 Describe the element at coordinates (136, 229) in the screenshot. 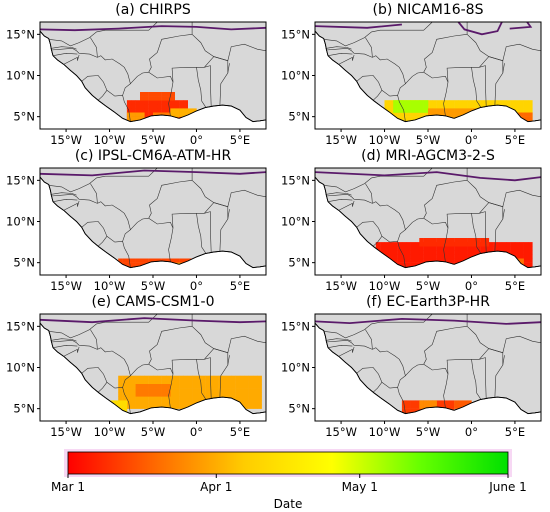

I see `map-svg: 15°N 10°N 5°N 15°W 10°W 5°W 0° 5°E` at that location.